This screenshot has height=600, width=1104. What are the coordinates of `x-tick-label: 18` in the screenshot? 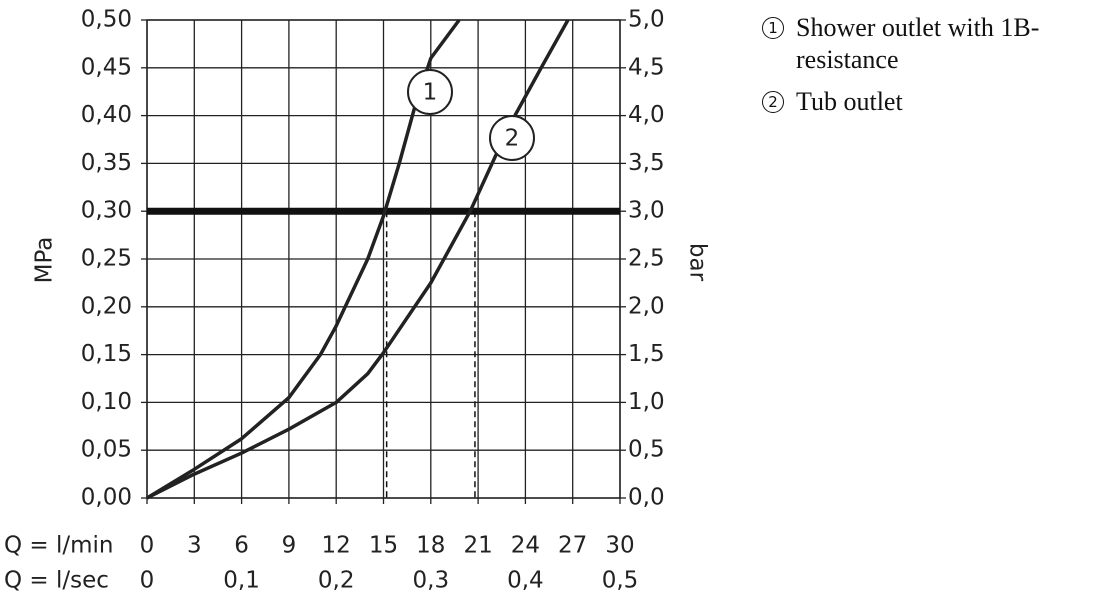 It's located at (430, 546).